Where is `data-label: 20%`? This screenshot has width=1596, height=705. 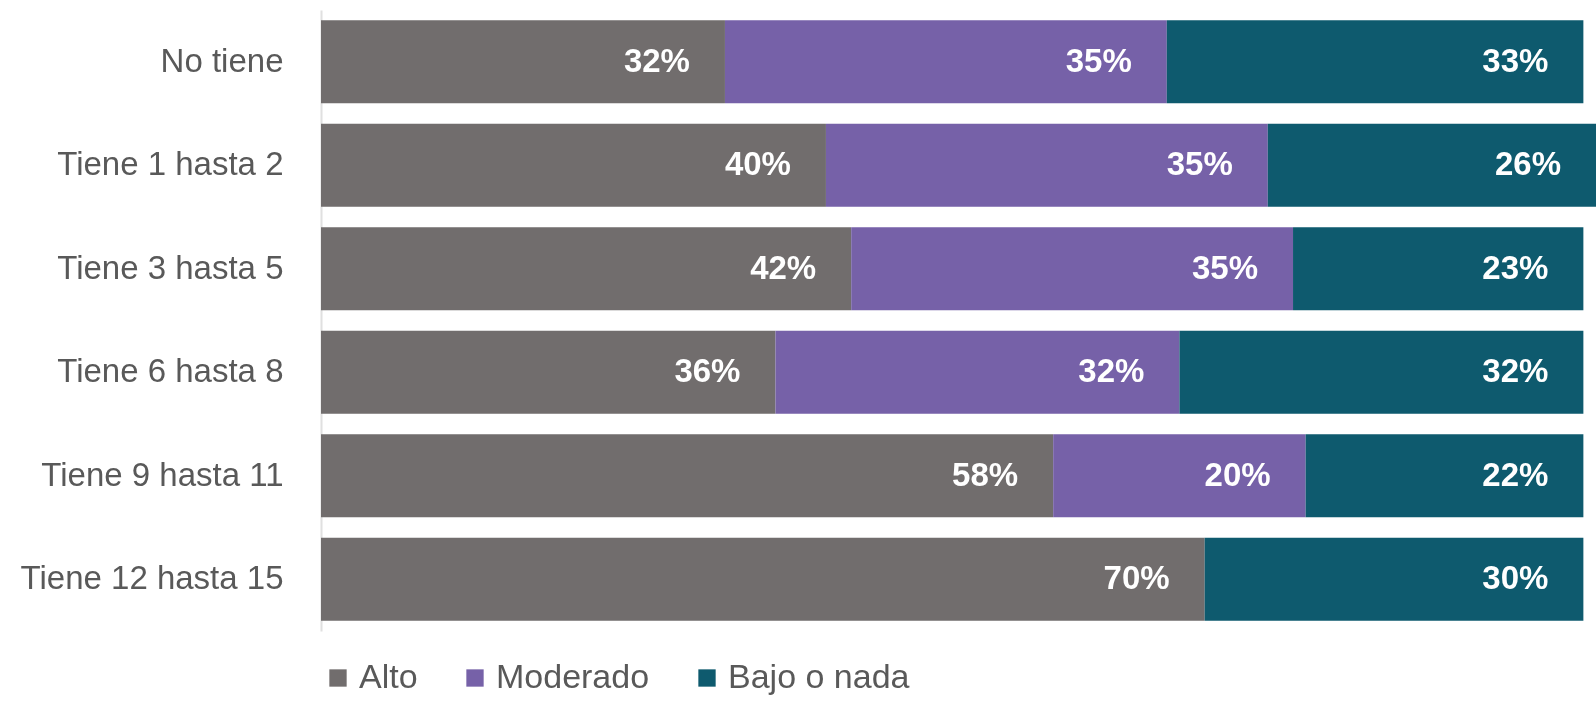 data-label: 20% is located at coordinates (1237, 474).